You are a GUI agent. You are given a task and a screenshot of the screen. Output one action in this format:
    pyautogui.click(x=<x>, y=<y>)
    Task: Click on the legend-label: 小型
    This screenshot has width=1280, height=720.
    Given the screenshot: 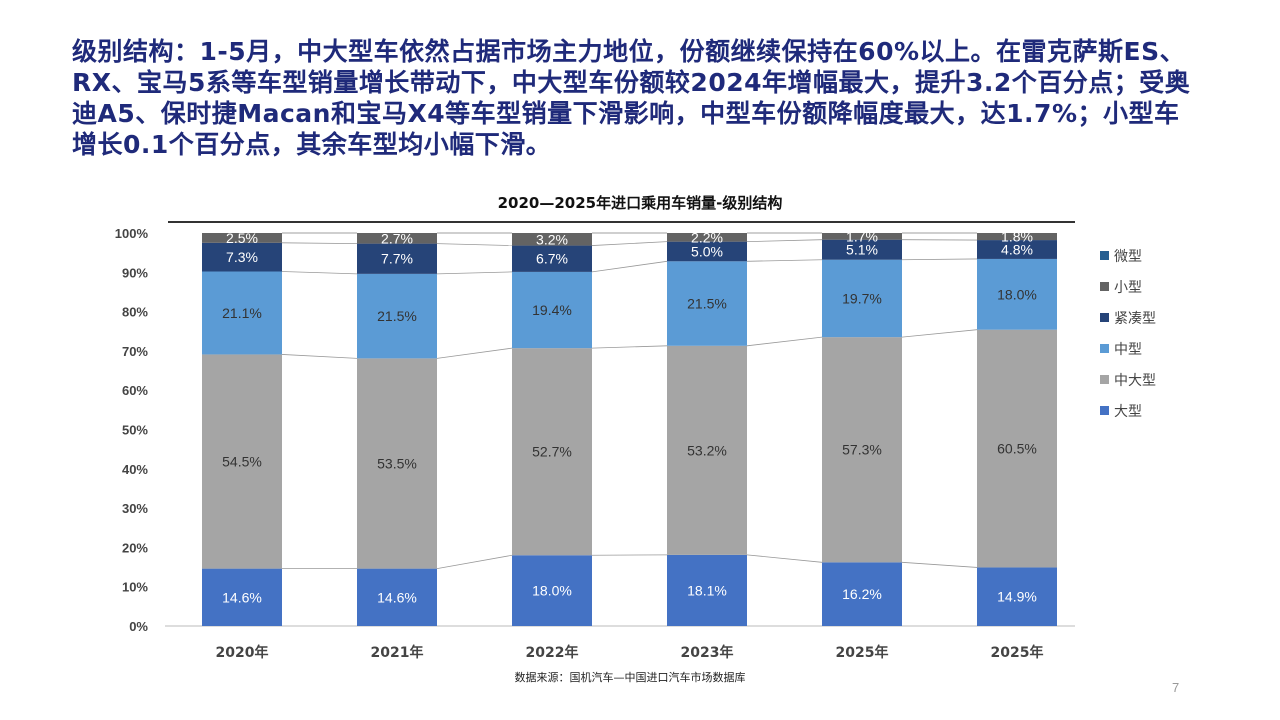 What is the action you would take?
    pyautogui.click(x=1128, y=288)
    